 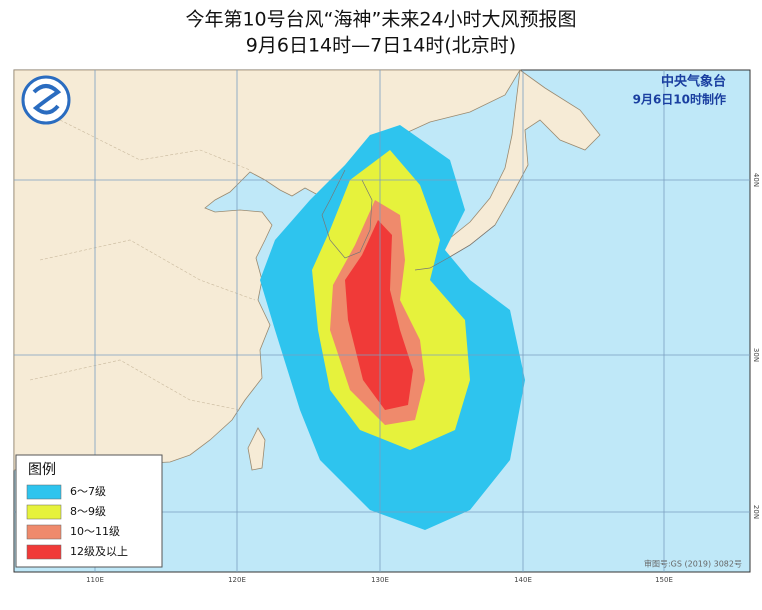 I want to click on zone-12-plus, so click(x=379, y=315).